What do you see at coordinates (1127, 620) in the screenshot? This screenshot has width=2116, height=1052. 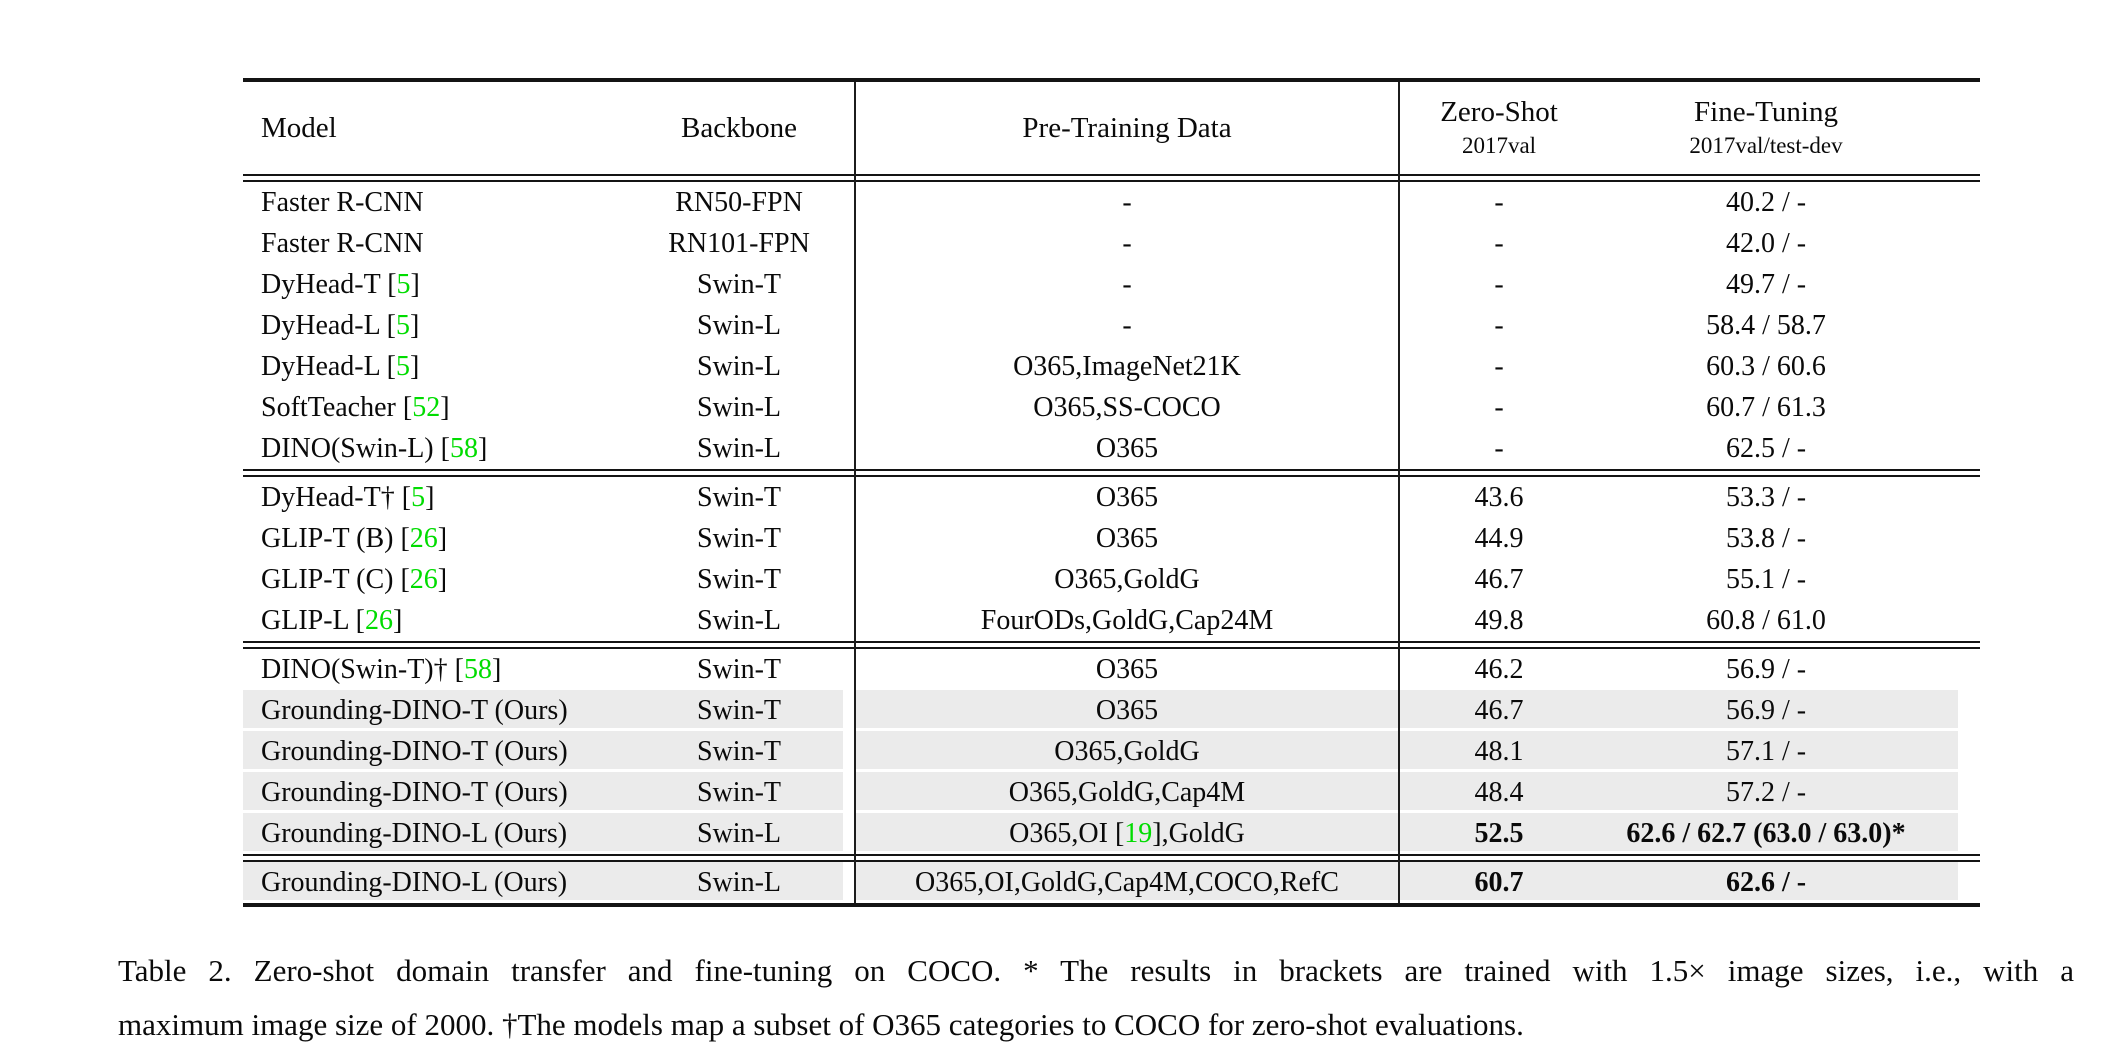 I see `cell-pretrain: FourODs,GoldG,Cap24M` at bounding box center [1127, 620].